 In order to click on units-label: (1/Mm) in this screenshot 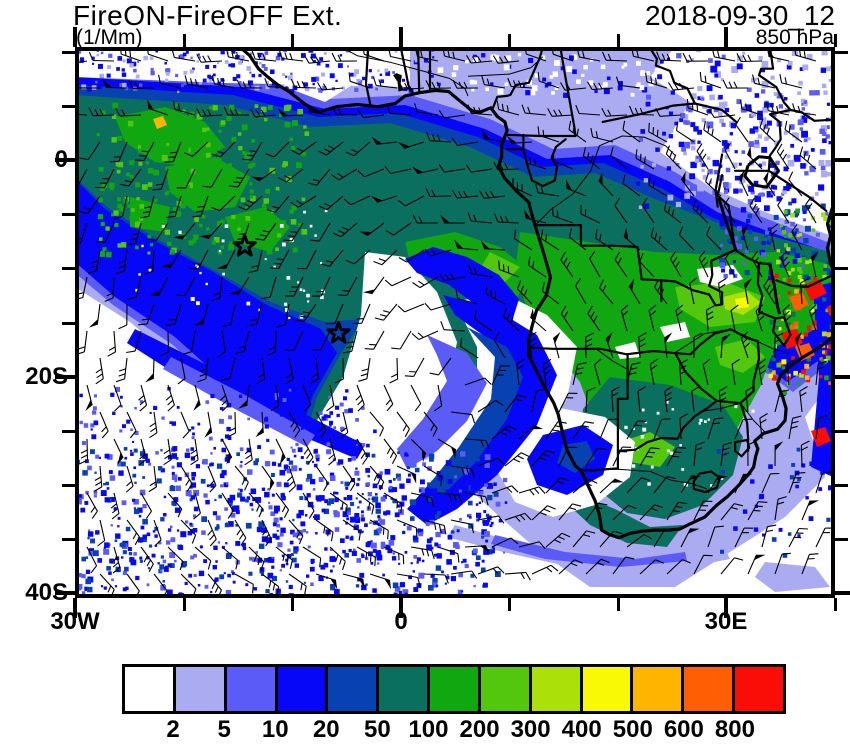, I will do `click(109, 37)`.